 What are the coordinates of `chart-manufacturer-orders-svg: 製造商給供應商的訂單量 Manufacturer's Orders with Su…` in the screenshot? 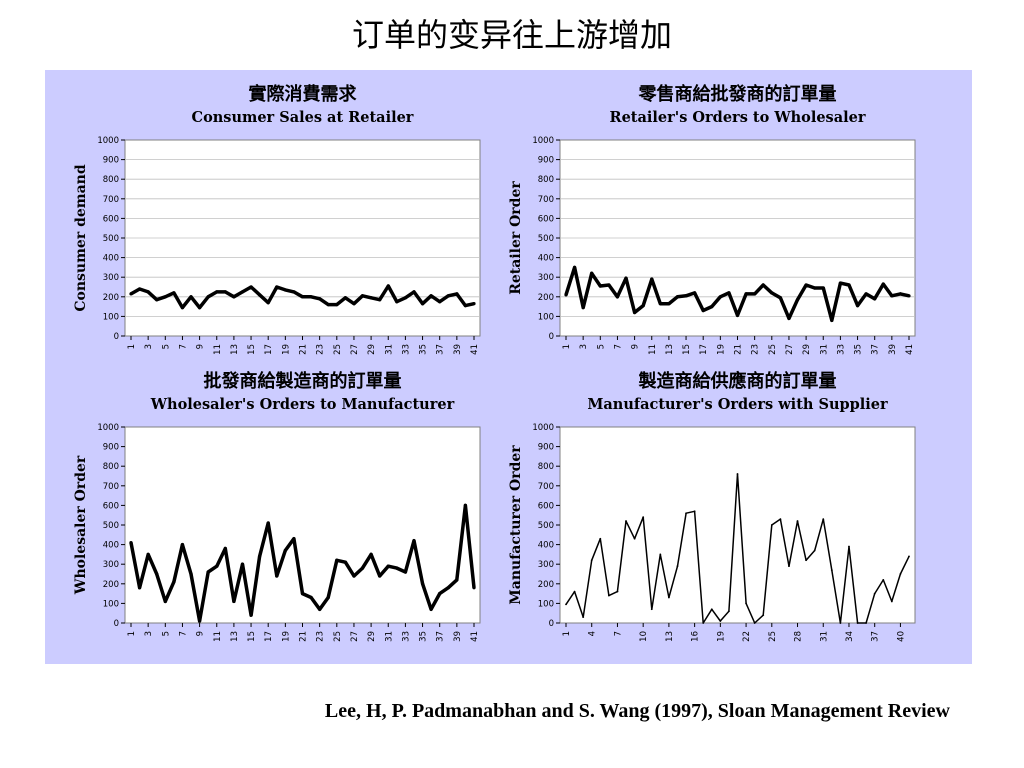 It's located at (712, 506).